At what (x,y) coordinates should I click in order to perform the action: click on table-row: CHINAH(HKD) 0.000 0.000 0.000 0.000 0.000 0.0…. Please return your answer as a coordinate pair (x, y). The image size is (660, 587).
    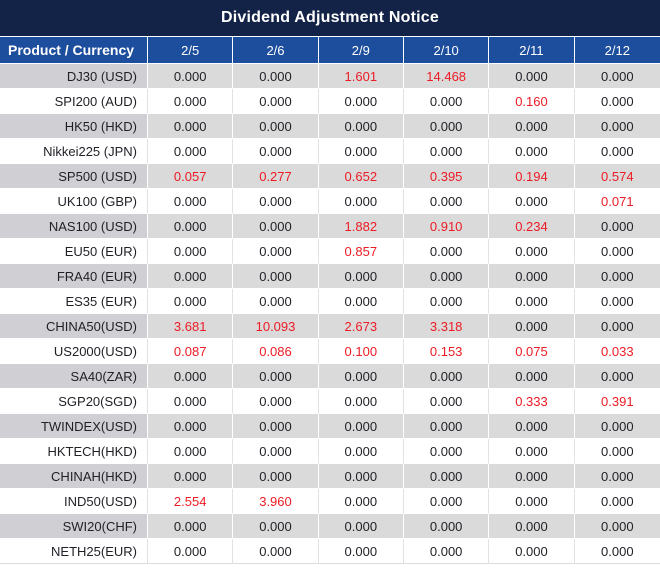
    Looking at the image, I should click on (330, 476).